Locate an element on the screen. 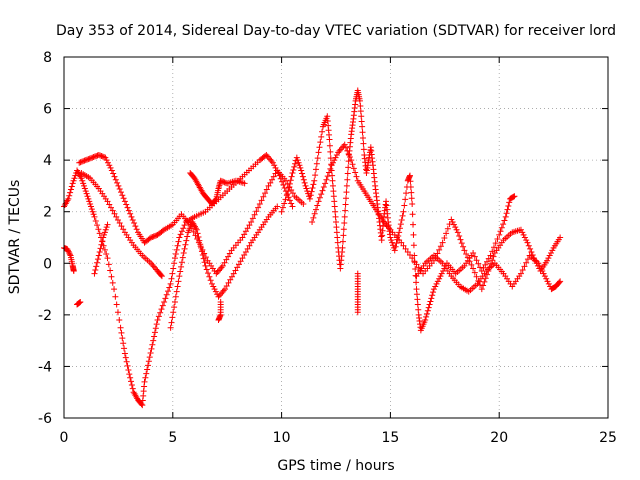  series-track-f is located at coordinates (101, 249).